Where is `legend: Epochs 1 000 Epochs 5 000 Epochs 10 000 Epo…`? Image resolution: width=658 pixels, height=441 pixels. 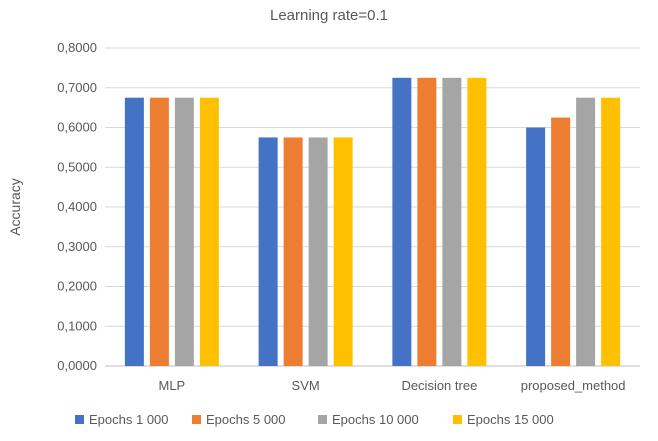 legend: Epochs 1 000 Epochs 5 000 Epochs 10 000 Epo… is located at coordinates (314, 419).